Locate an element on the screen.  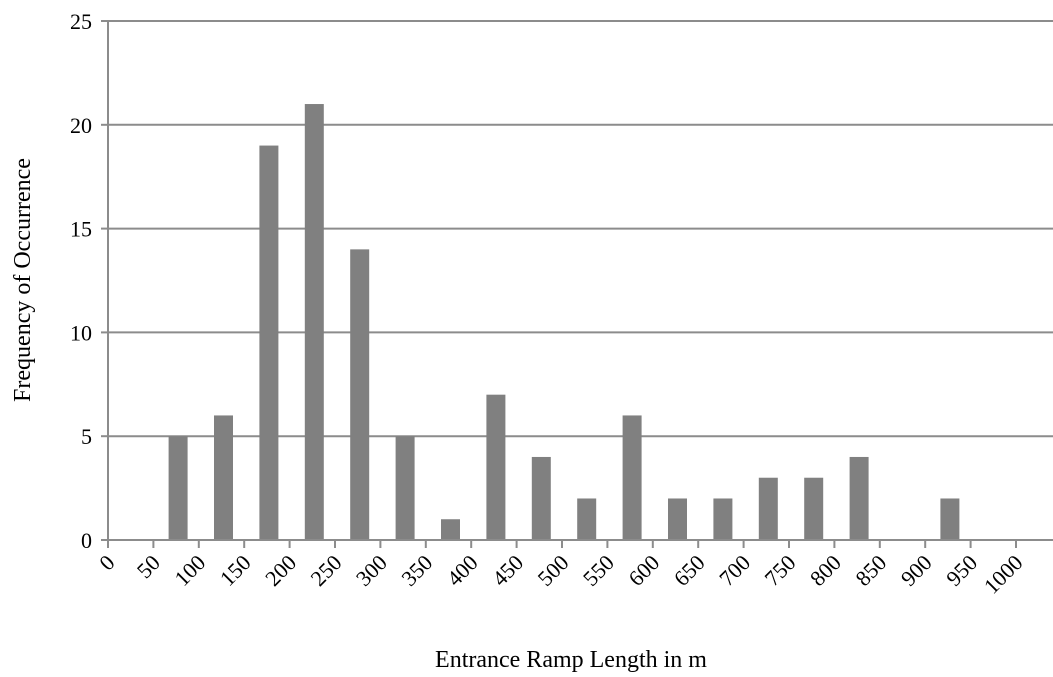
x-tick-label: 700 is located at coordinates (734, 570).